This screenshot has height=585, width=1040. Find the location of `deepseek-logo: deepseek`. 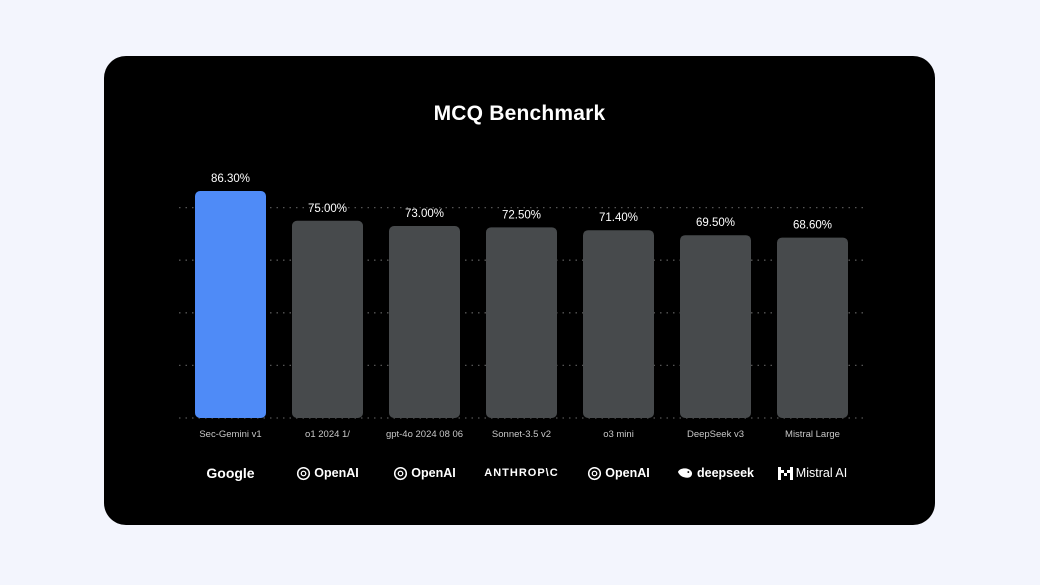

deepseek-logo: deepseek is located at coordinates (715, 473).